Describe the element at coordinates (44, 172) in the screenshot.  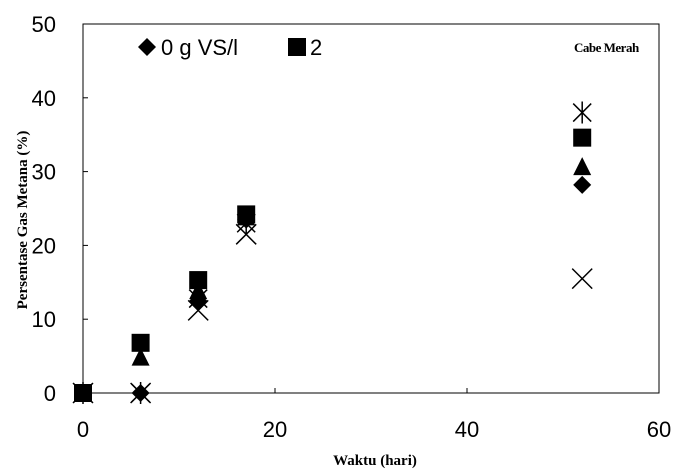
I see `y-tick-label: 30` at that location.